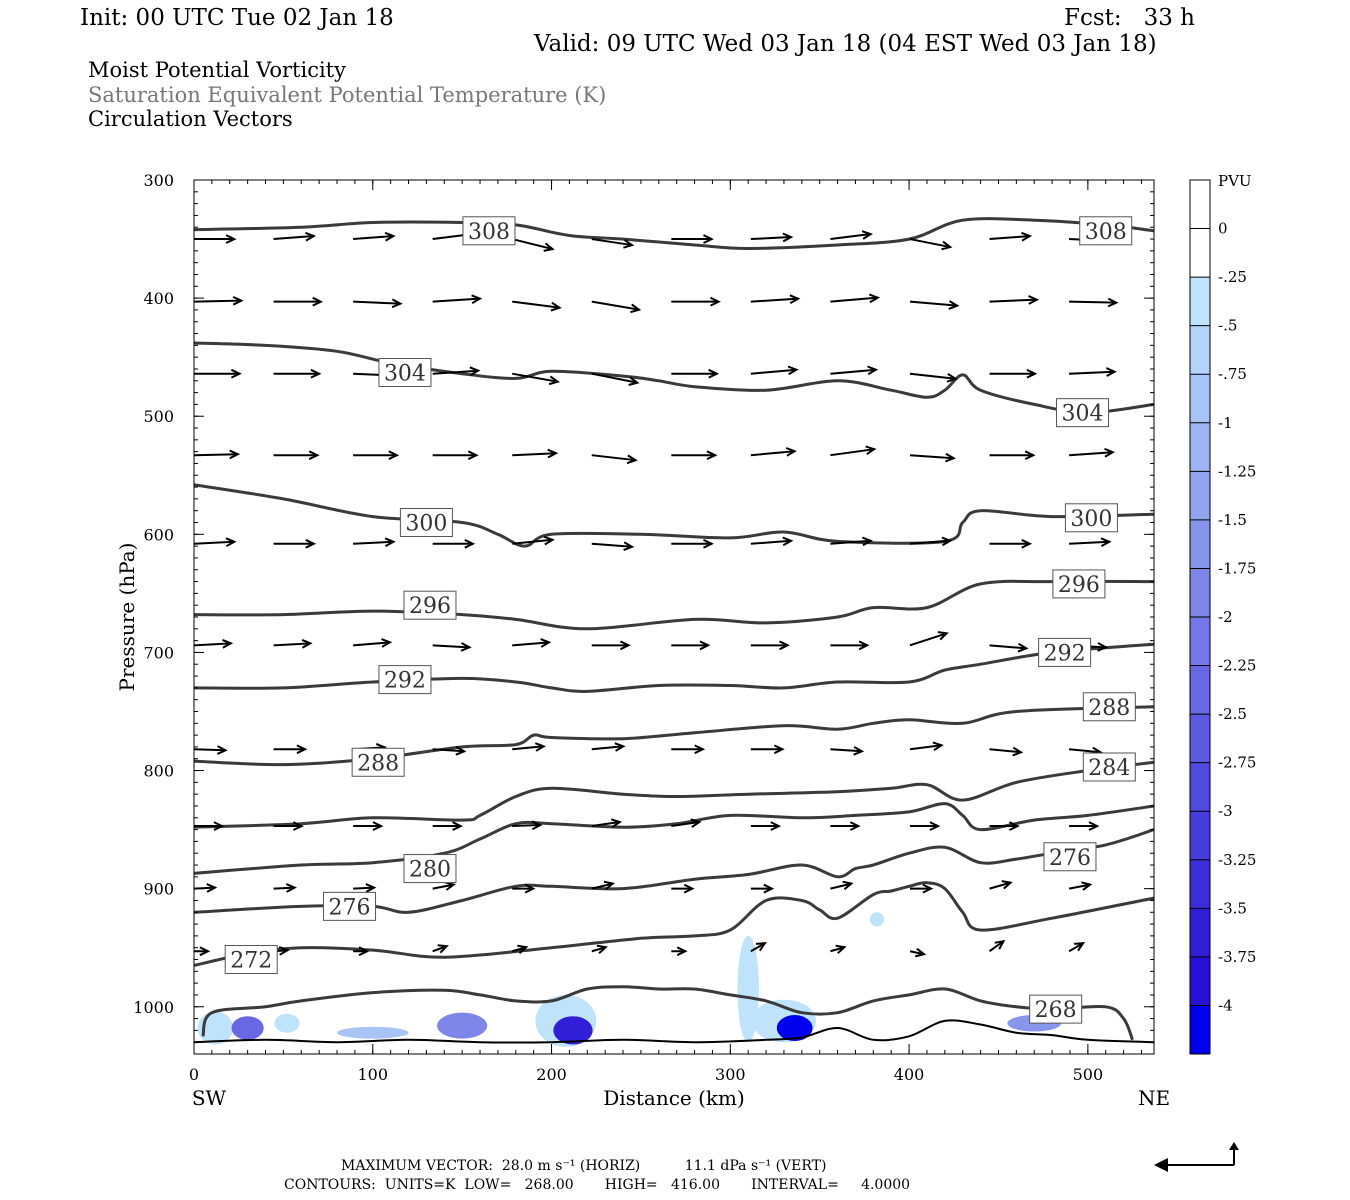 The height and width of the screenshot is (1200, 1350). Describe the element at coordinates (1088, 1074) in the screenshot. I see `x-tick-label: 500` at that location.